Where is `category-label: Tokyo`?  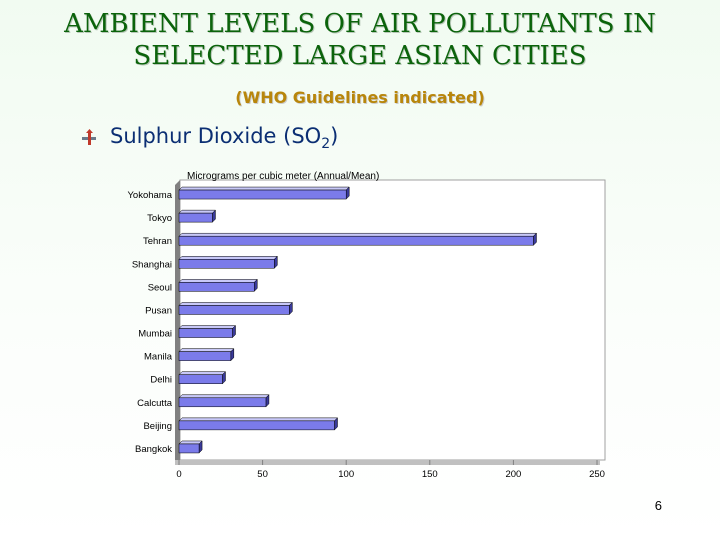 category-label: Tokyo is located at coordinates (159, 218).